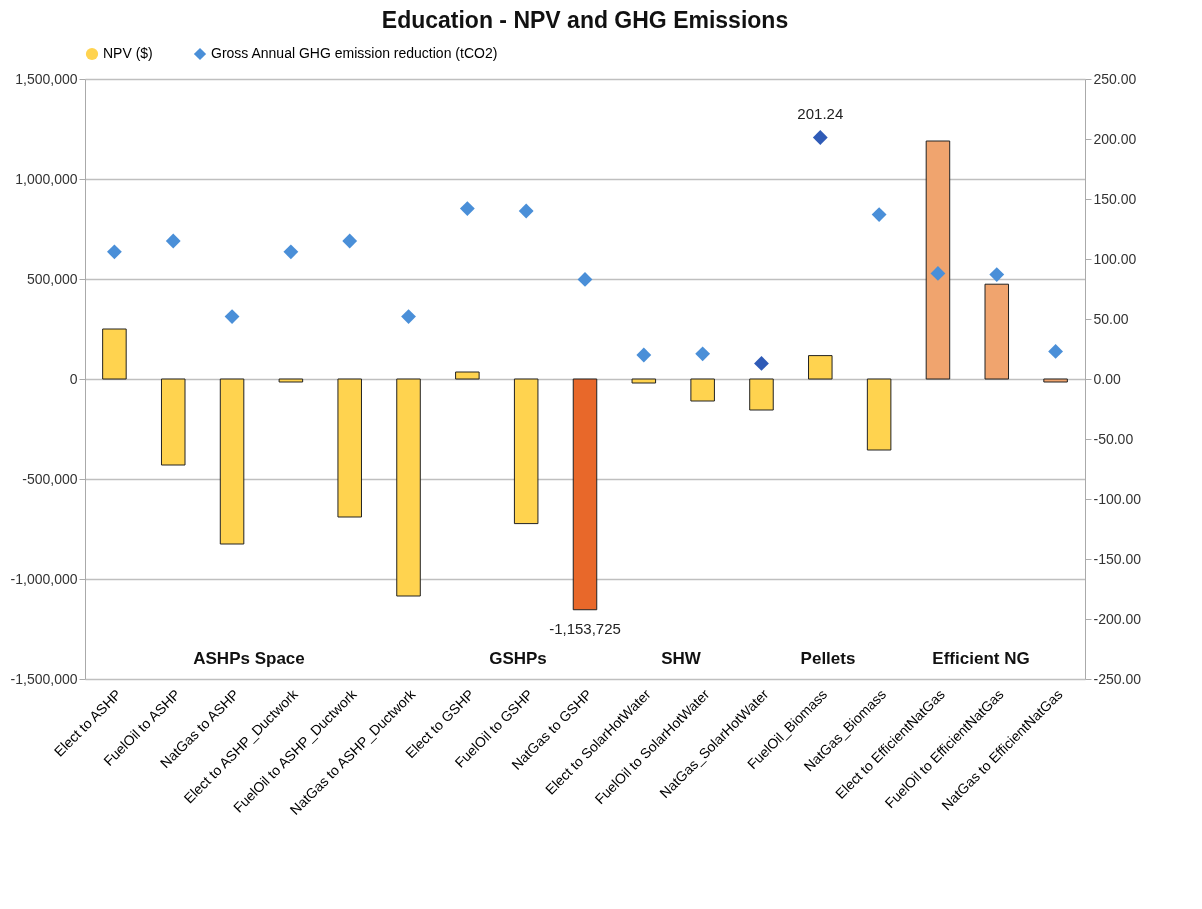 This screenshot has width=1202, height=909. I want to click on y2-tick-label: -250.00, so click(1117, 678).